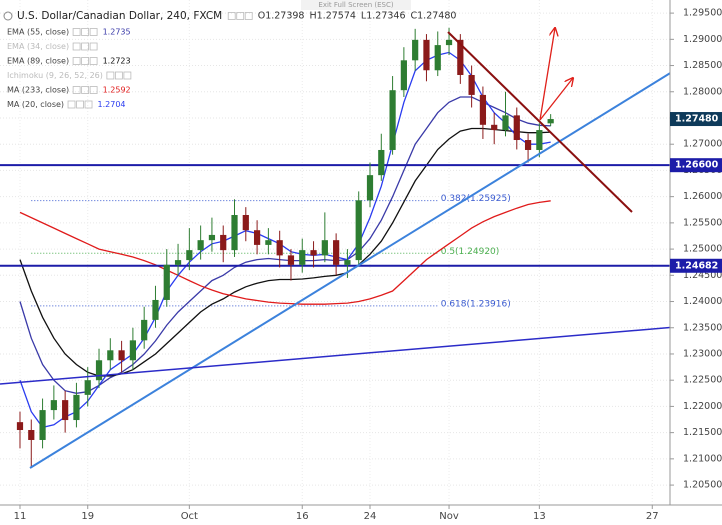 Image resolution: width=722 pixels, height=525 pixels. Describe the element at coordinates (702, 353) in the screenshot. I see `y-tick-label: 1.23000` at that location.